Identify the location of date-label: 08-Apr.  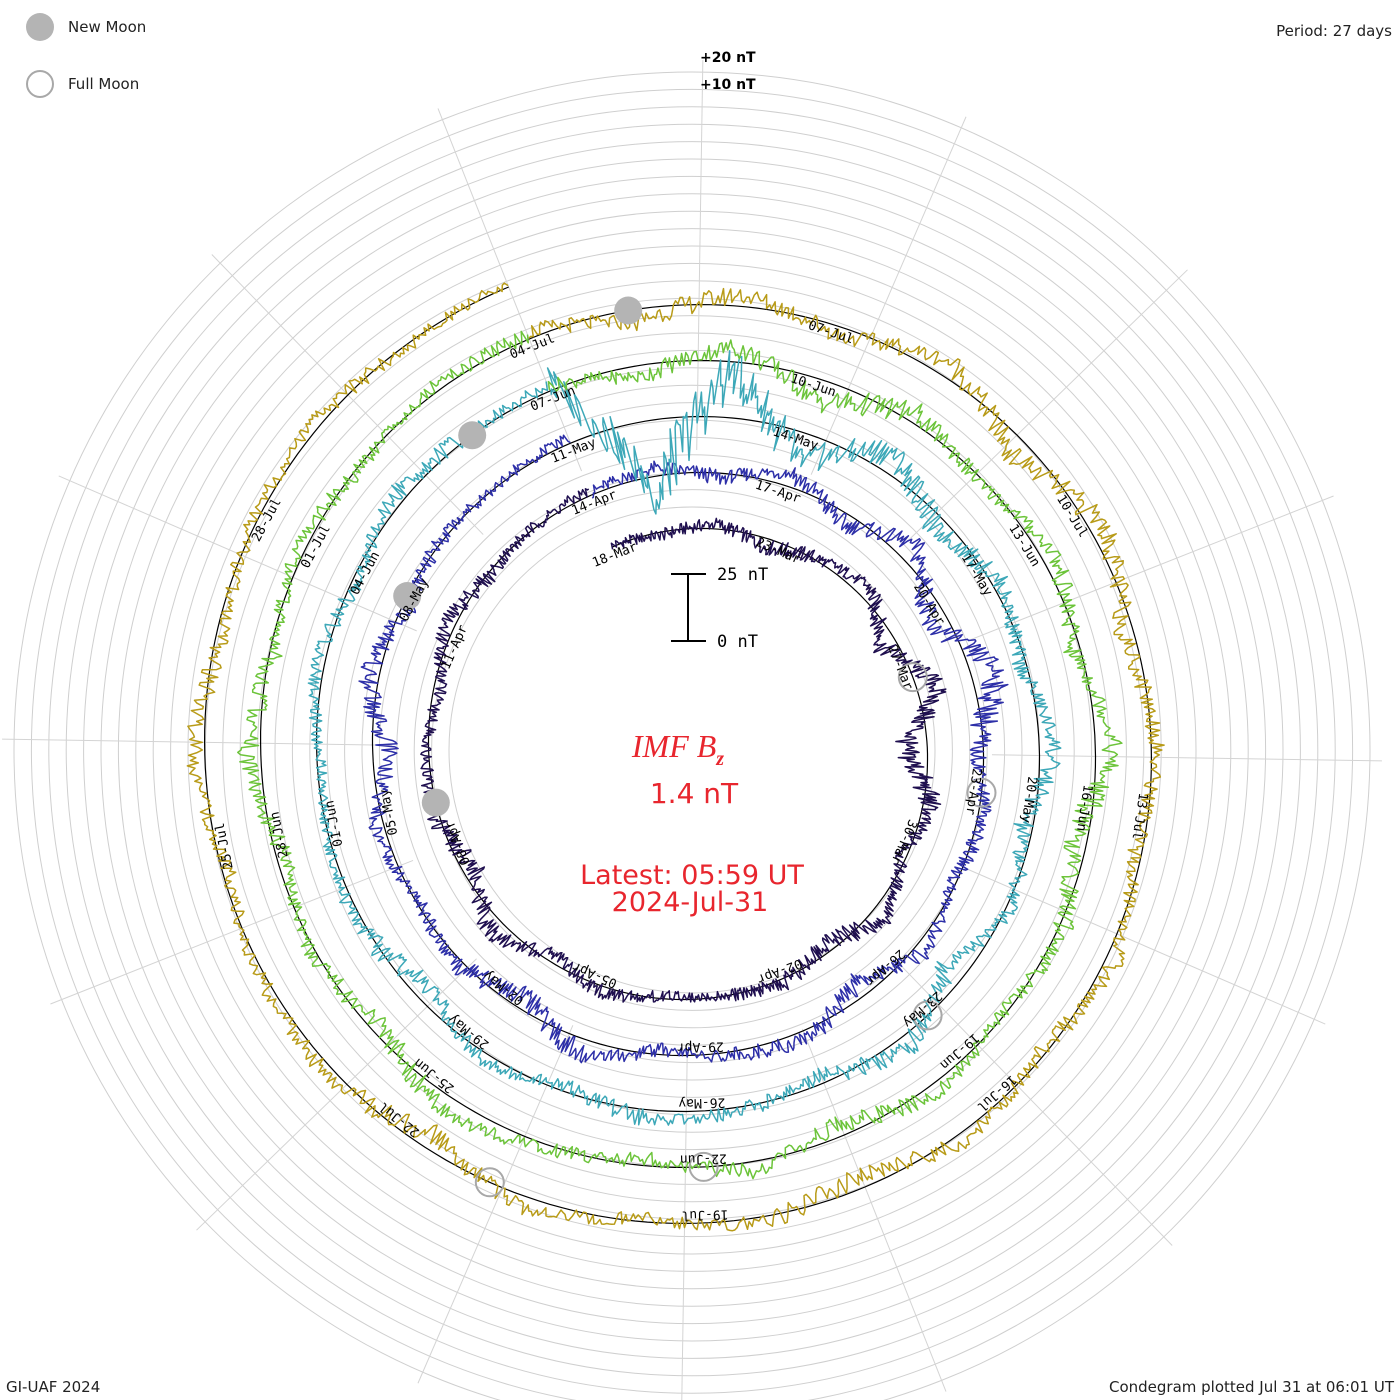
(457, 842).